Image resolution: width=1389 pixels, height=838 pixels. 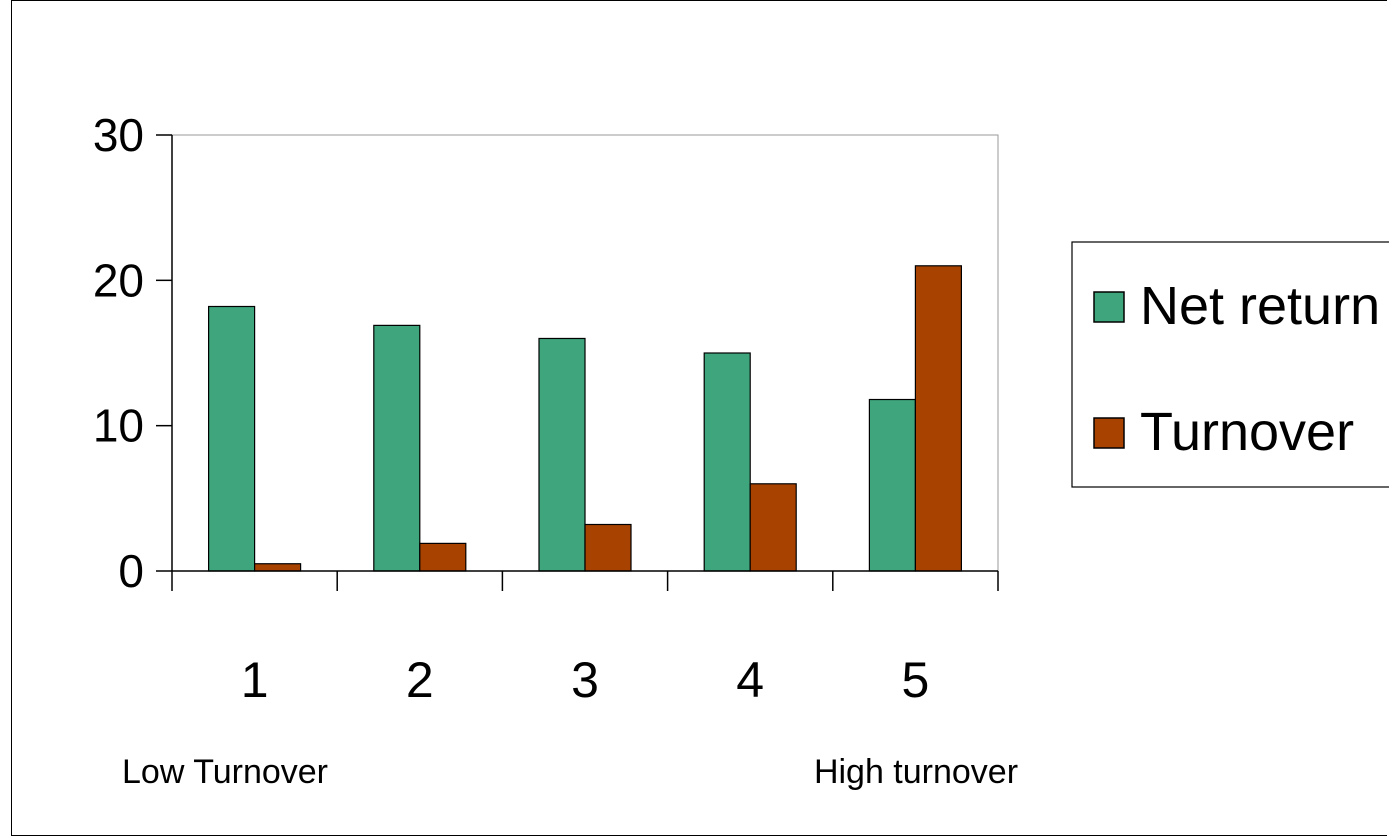 I want to click on x-tick-label-5: 5, so click(x=915, y=680).